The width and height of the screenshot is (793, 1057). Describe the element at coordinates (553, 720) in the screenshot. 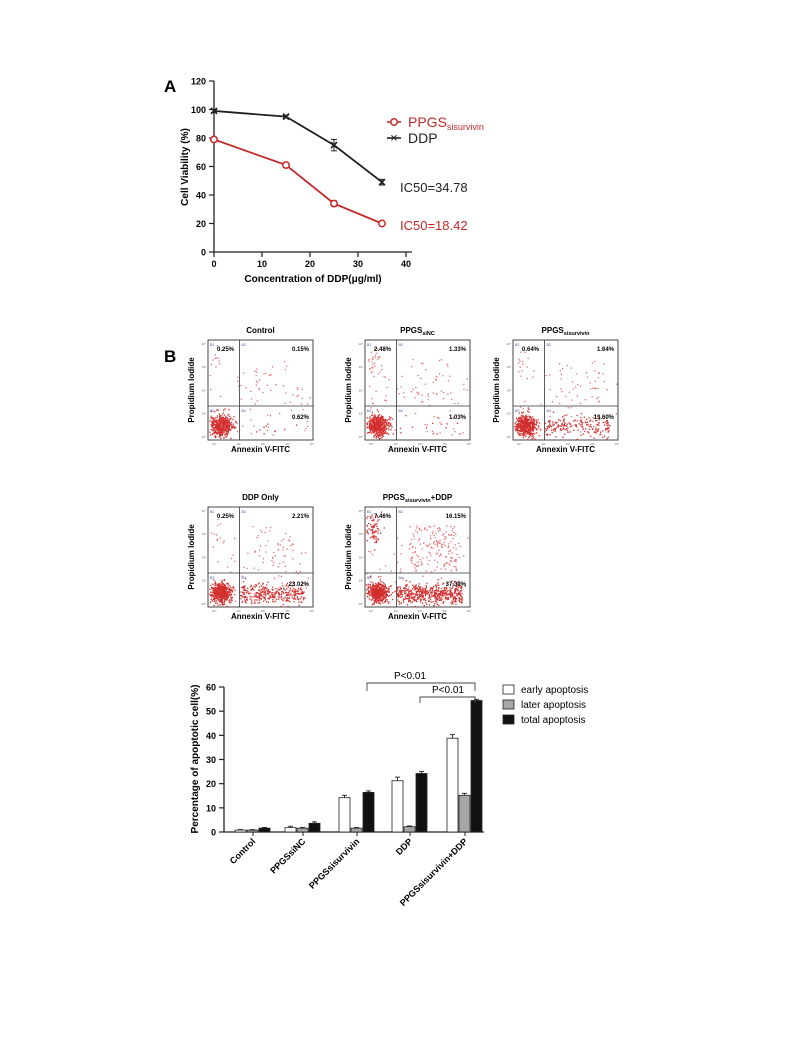

I see `legend-label-total-apoptosis: total apoptosis` at that location.